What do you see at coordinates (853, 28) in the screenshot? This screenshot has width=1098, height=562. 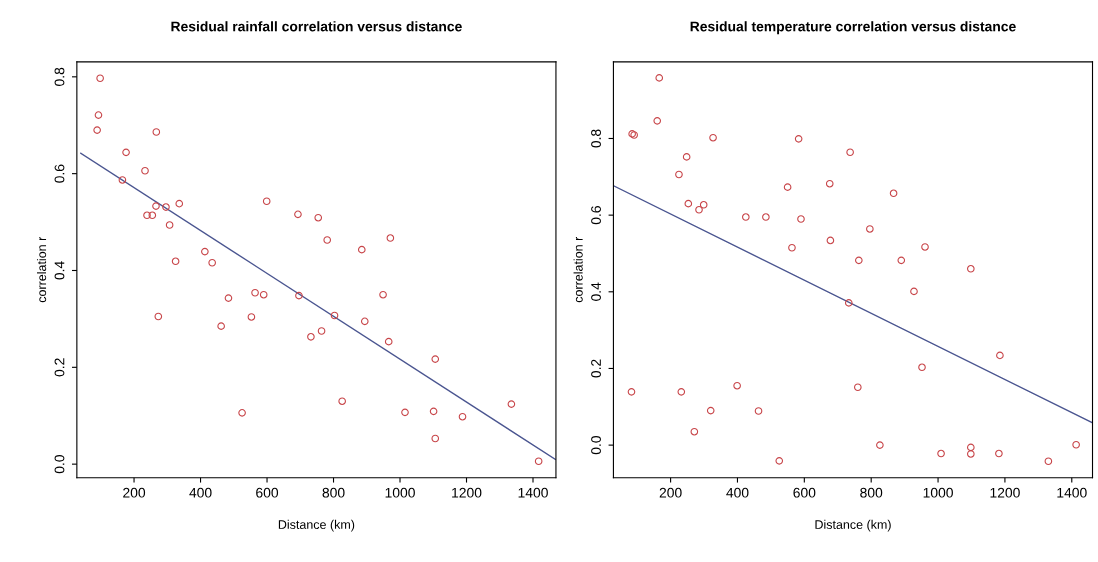 I see `chart-title: Residual temperature correlation versus distance` at bounding box center [853, 28].